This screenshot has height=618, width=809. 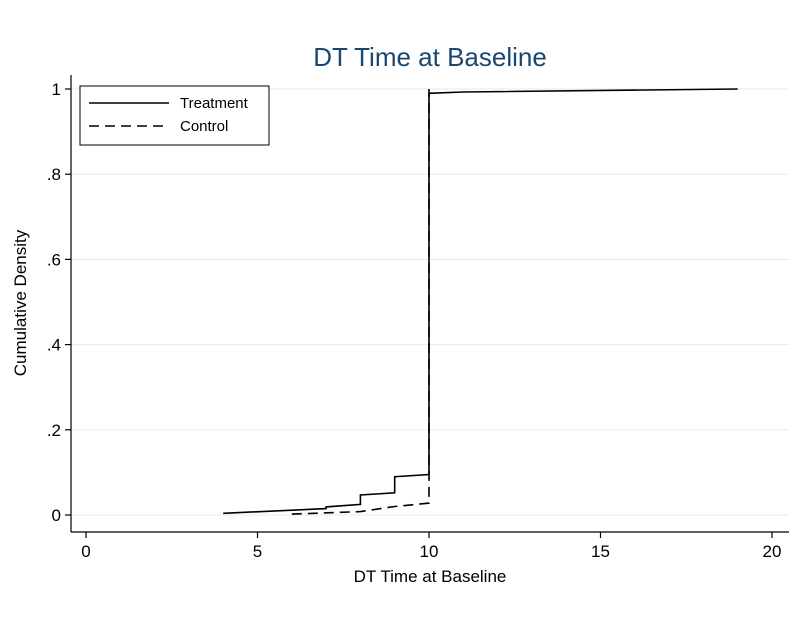 What do you see at coordinates (257, 551) in the screenshot?
I see `x-tick-label: 5` at bounding box center [257, 551].